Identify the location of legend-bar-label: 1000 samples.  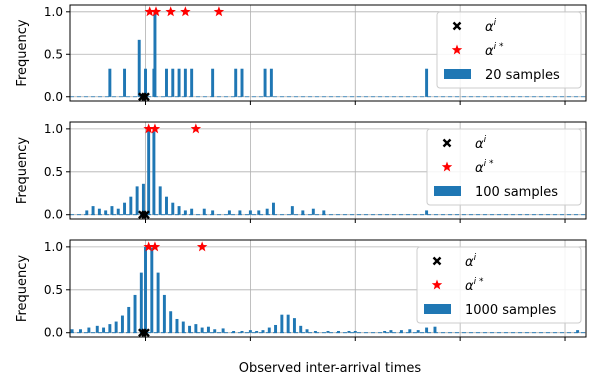
(510, 310).